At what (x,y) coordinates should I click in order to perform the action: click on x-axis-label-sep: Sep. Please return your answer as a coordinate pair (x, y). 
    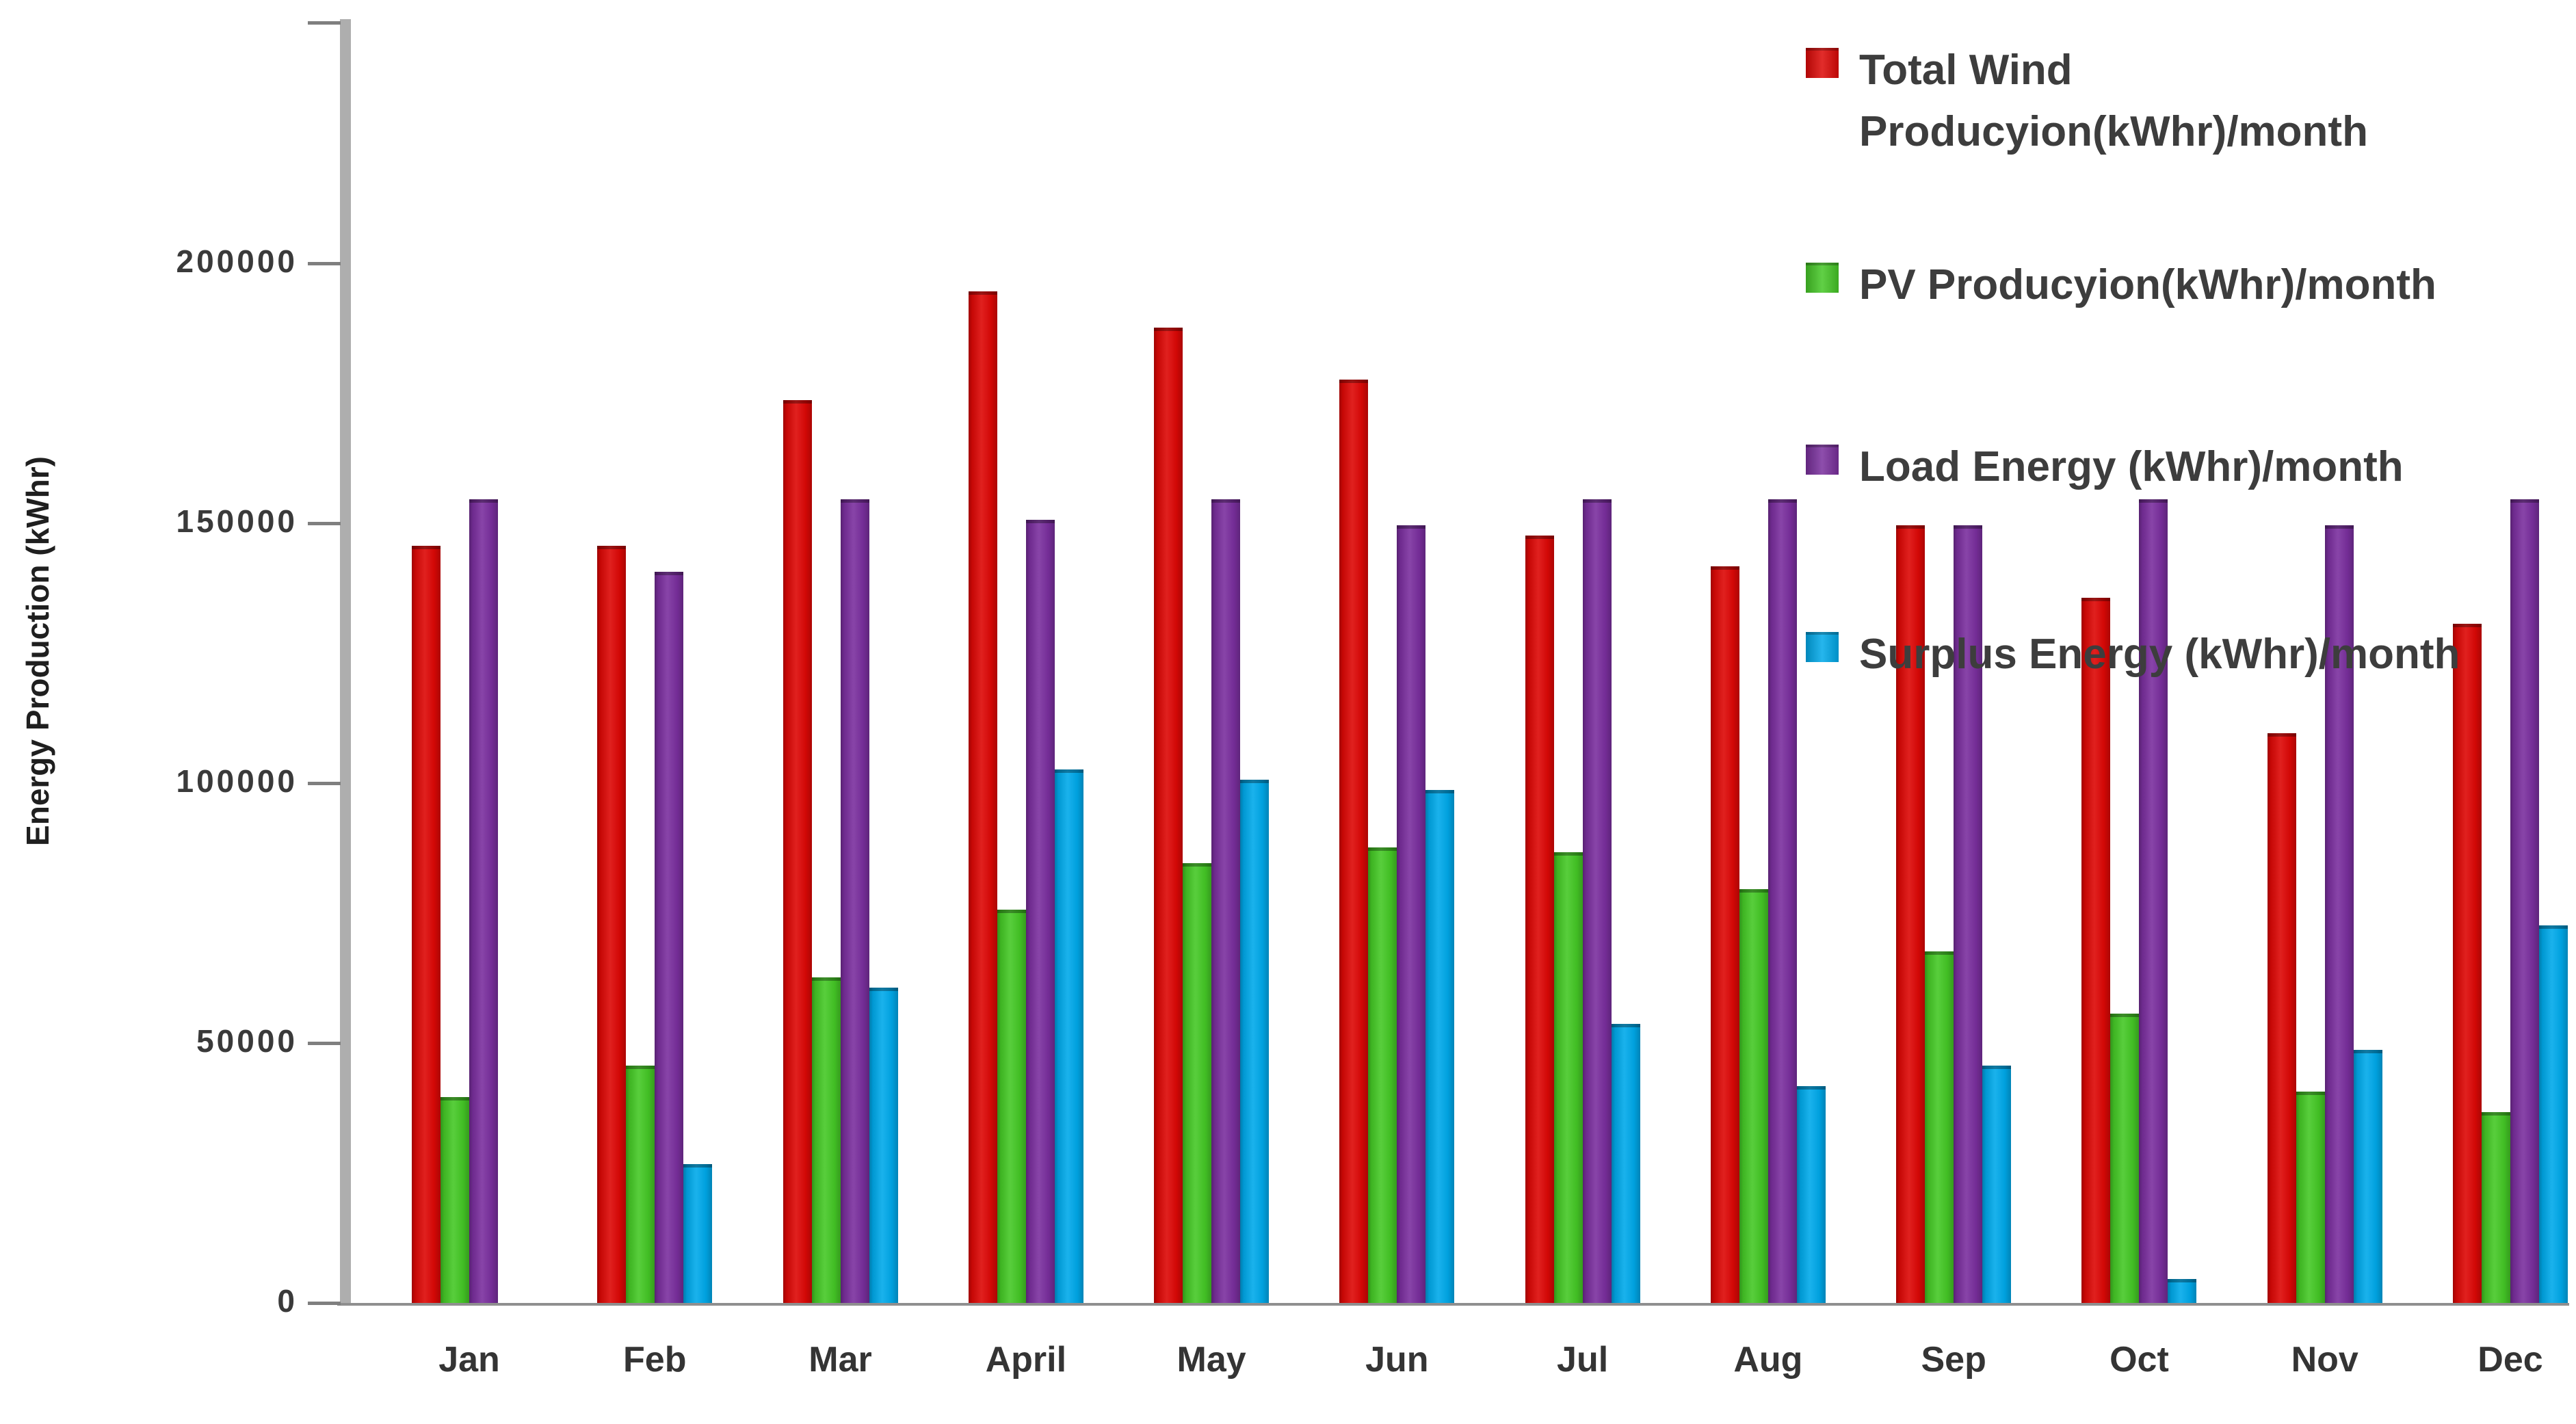
    Looking at the image, I should click on (1953, 1360).